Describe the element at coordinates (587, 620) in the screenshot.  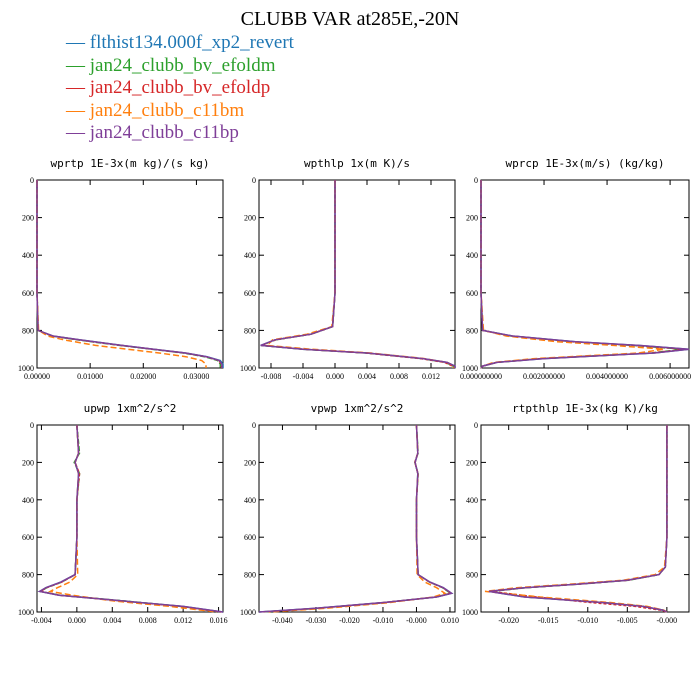
I see `x-tick-label: -0.010` at that location.